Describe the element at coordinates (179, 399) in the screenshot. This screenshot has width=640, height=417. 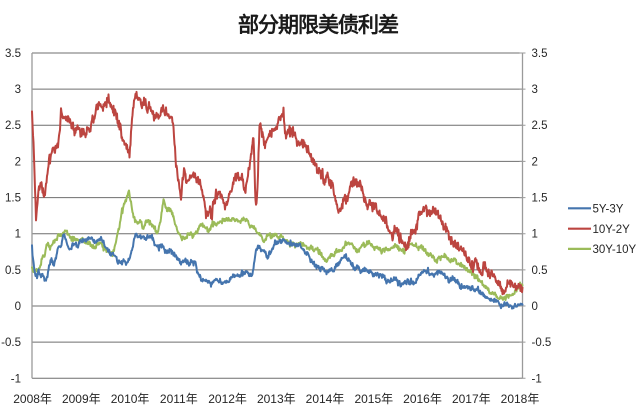
I see `svg-text: 2011年` at that location.